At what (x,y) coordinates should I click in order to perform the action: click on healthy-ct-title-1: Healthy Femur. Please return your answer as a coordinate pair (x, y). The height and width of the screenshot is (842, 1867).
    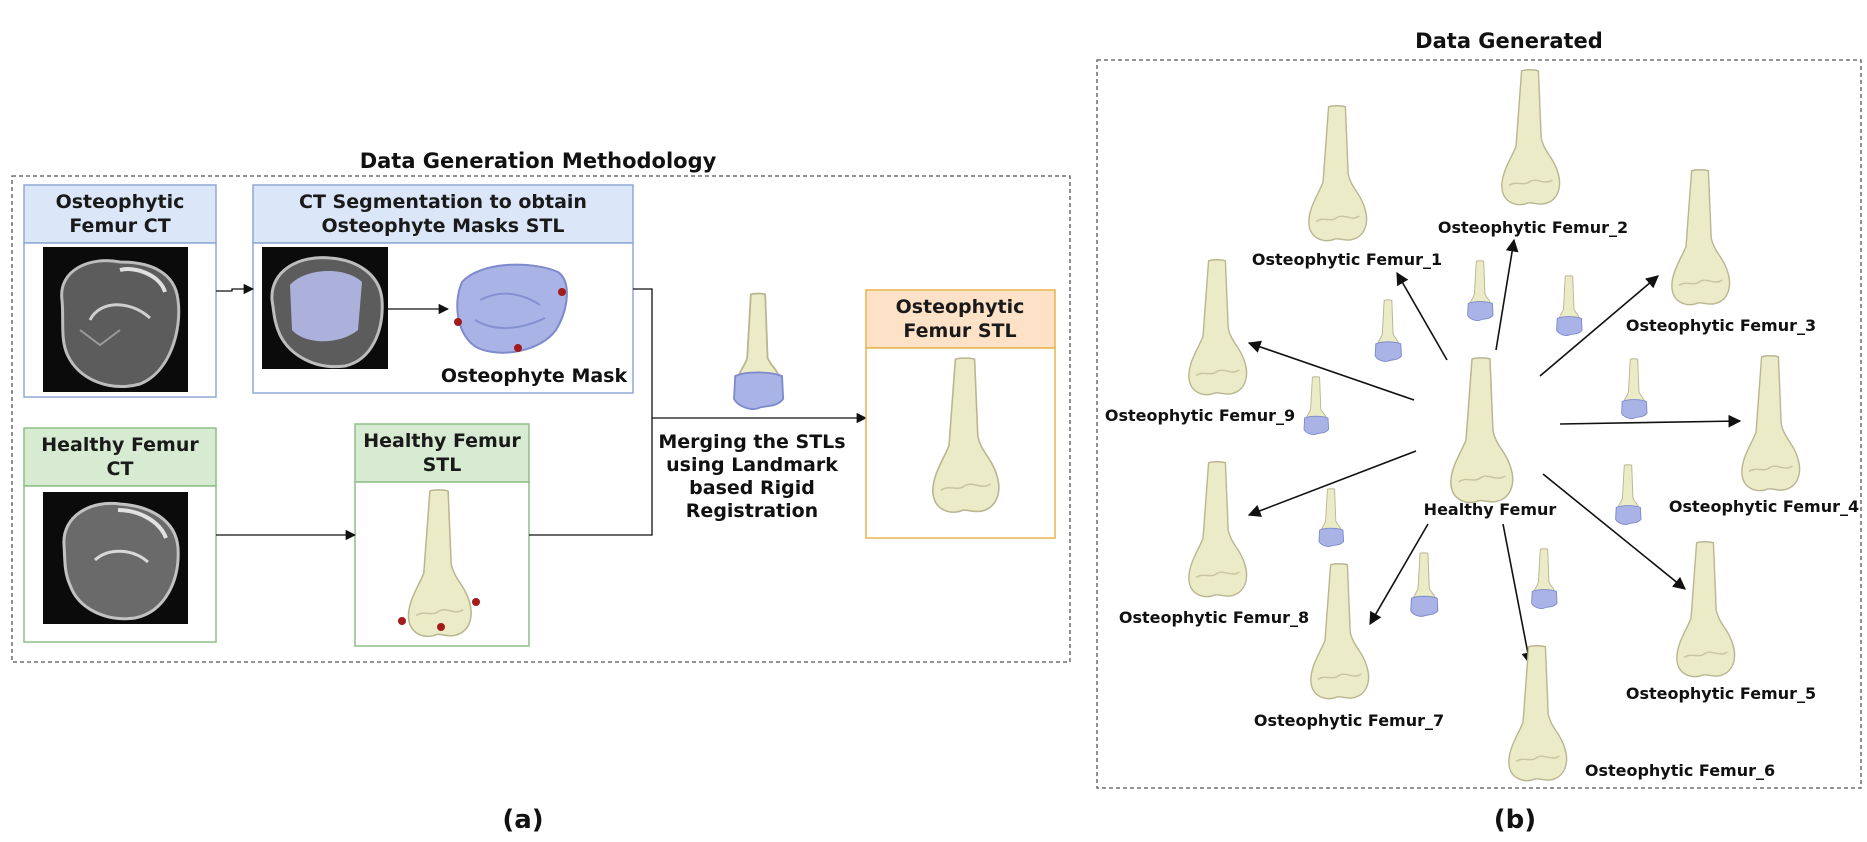
    Looking at the image, I should click on (120, 445).